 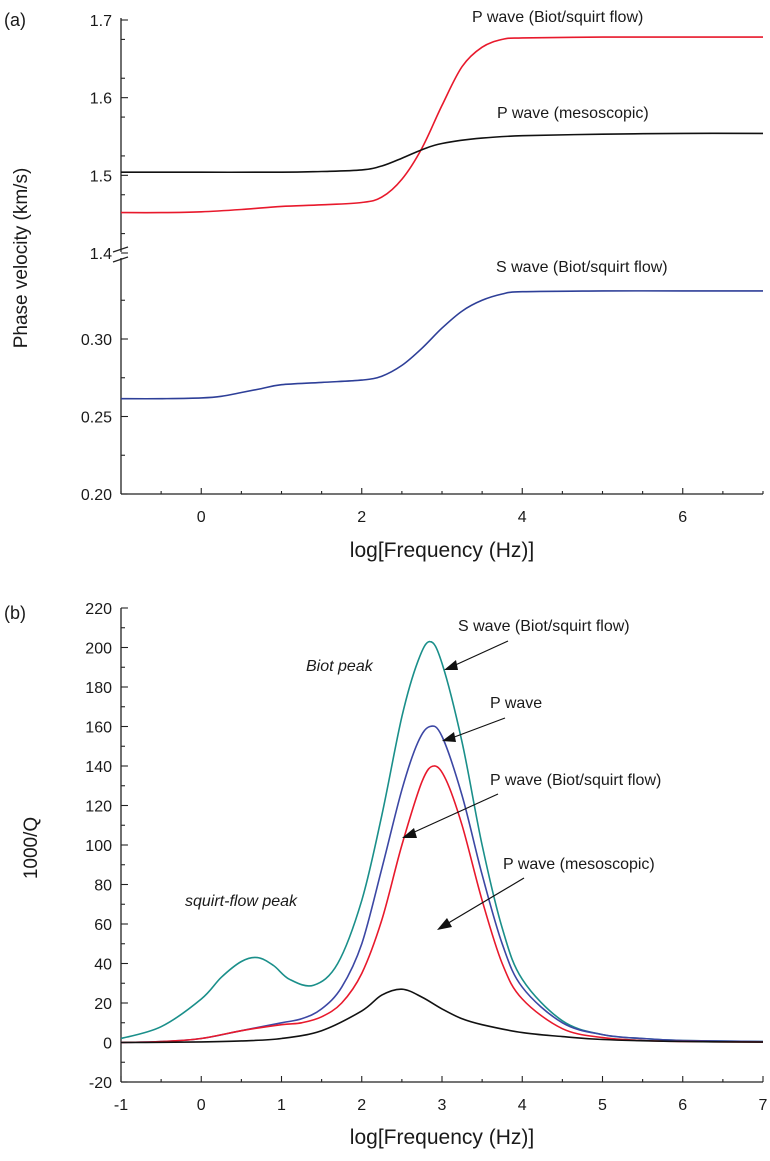 I want to click on panel-b-y-tick-label: 220, so click(x=98, y=609).